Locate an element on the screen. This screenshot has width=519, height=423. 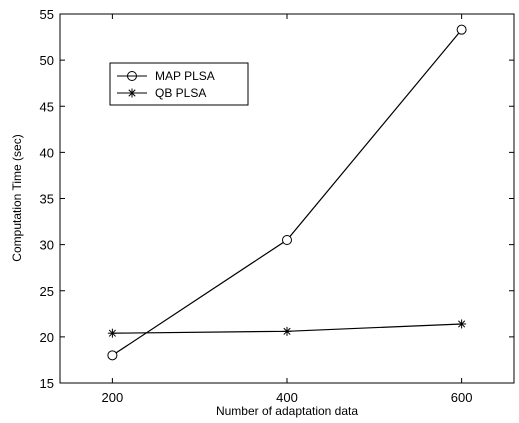
y-tick-label: 35 is located at coordinates (47, 199).